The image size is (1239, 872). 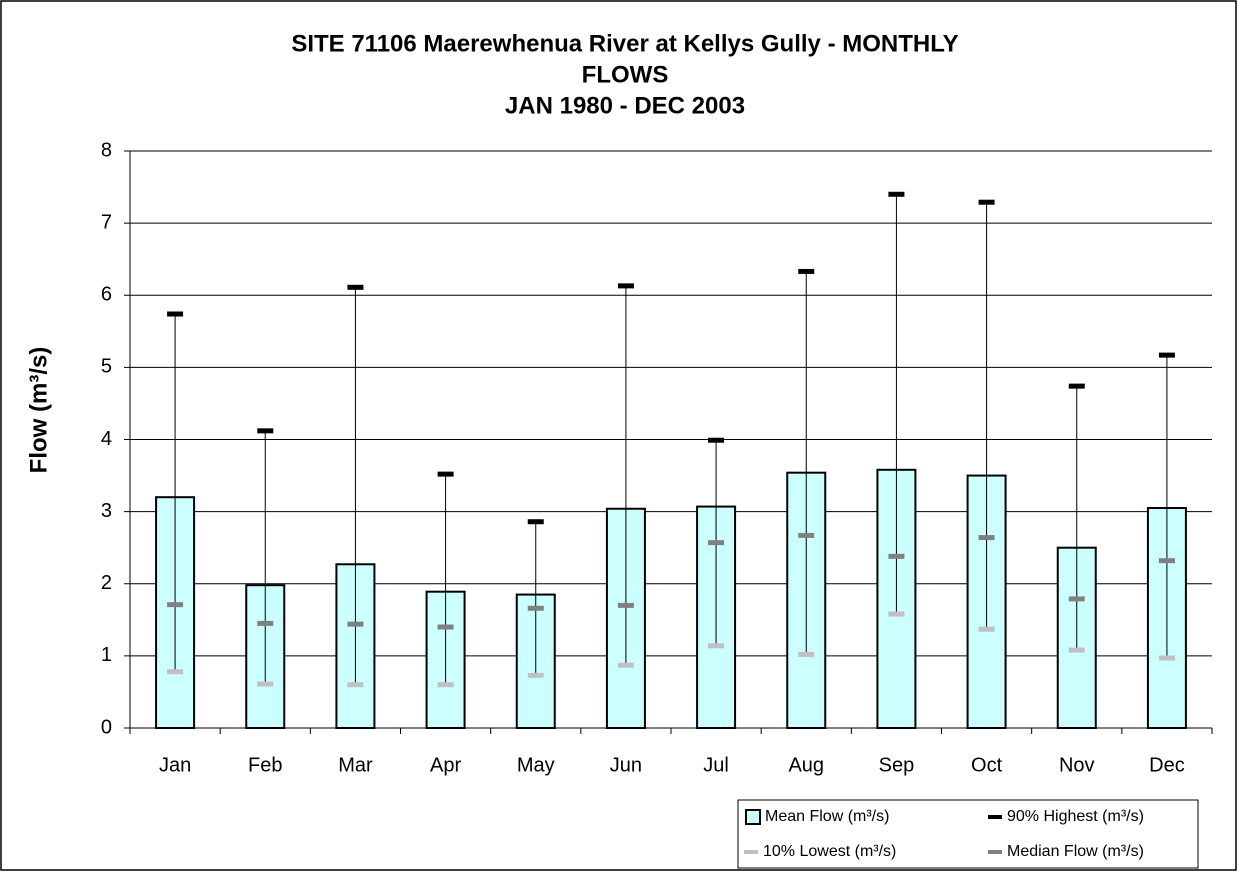 I want to click on x-tick-label: Apr, so click(x=445, y=765).